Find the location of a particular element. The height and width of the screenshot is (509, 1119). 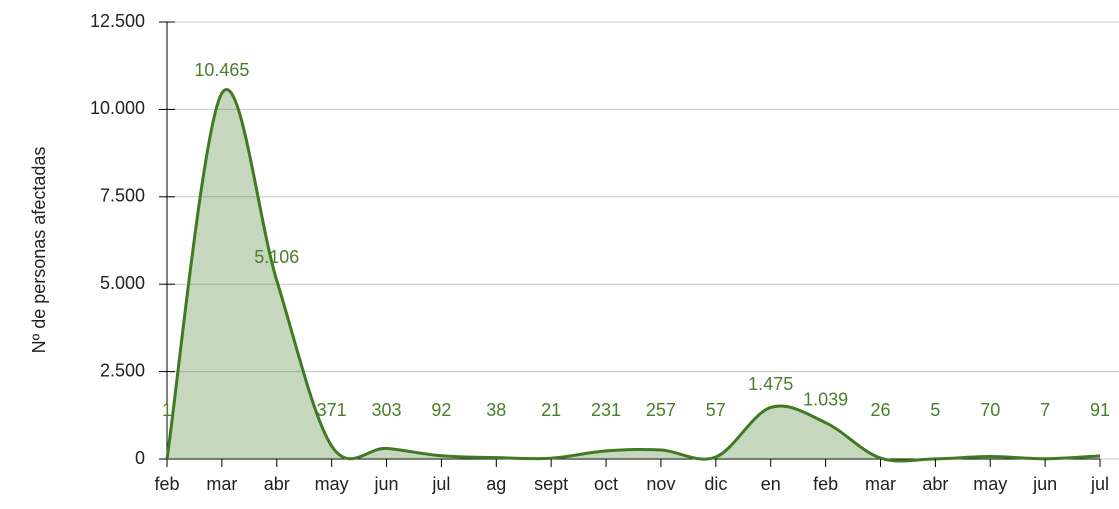

y-tick-label: 12.500 is located at coordinates (117, 21).